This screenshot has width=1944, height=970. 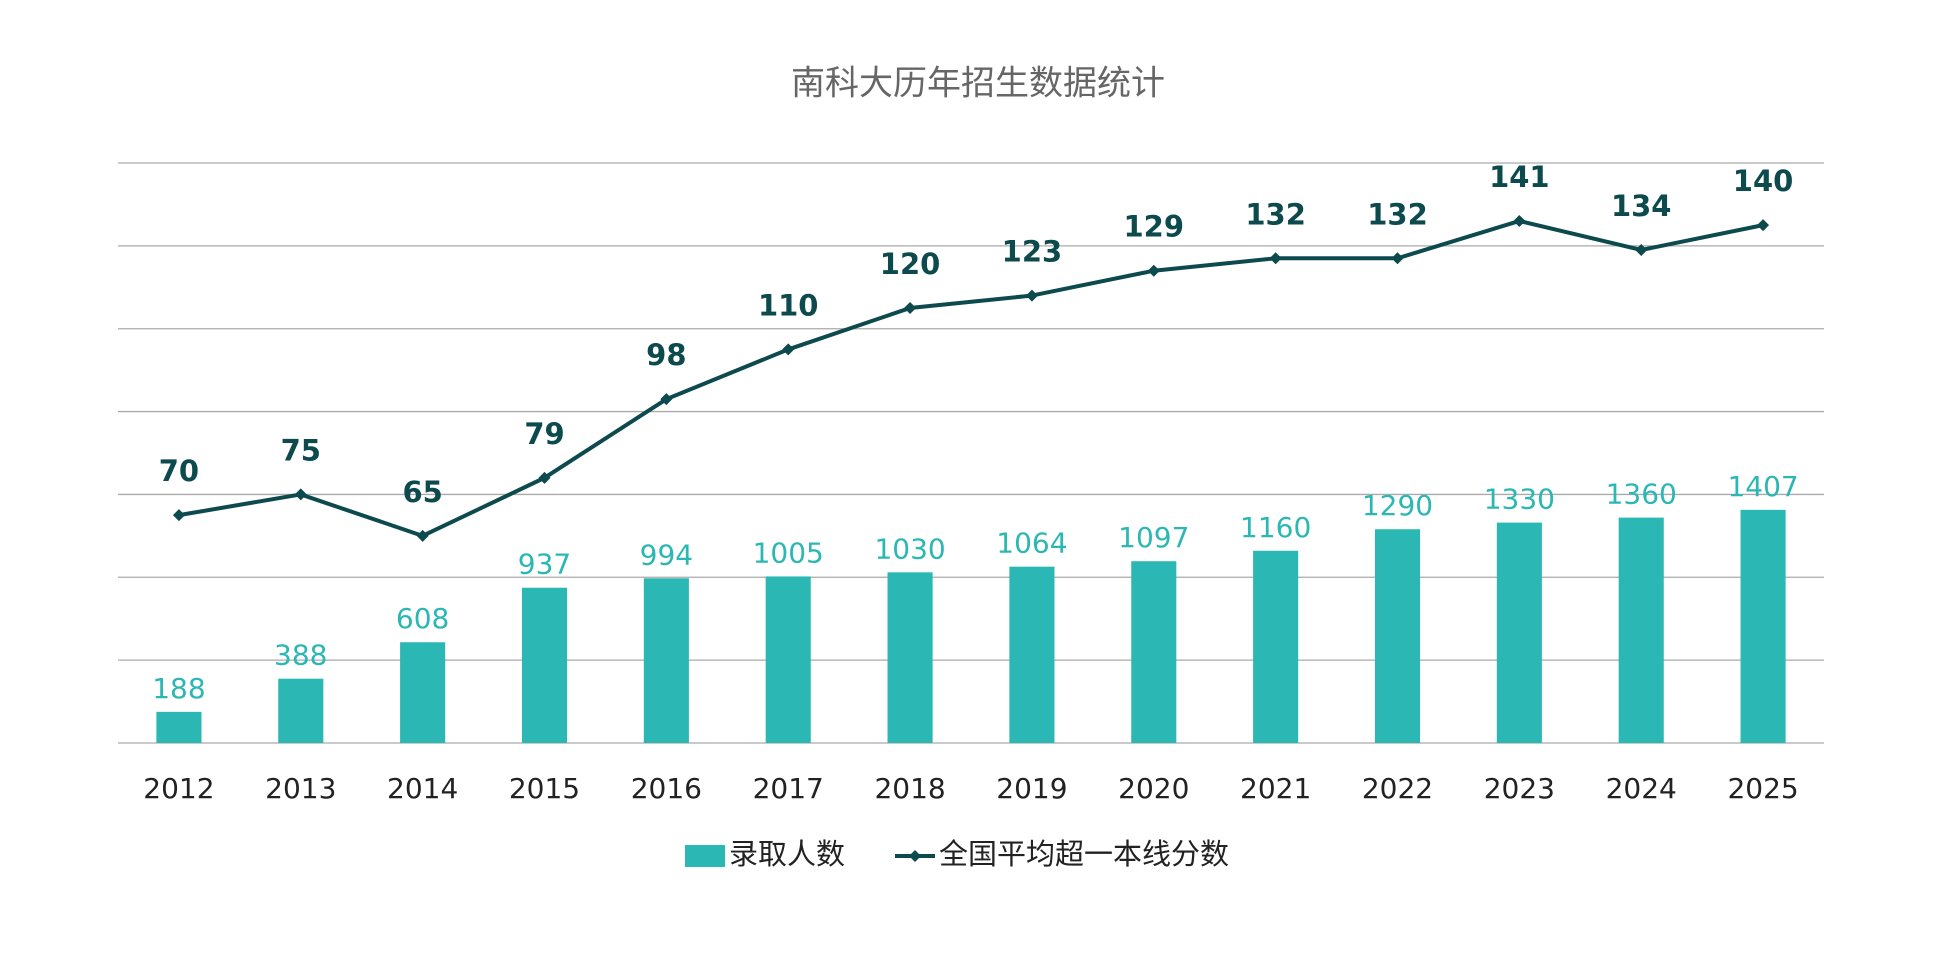 I want to click on x-tick-label: 2017, so click(x=788, y=788).